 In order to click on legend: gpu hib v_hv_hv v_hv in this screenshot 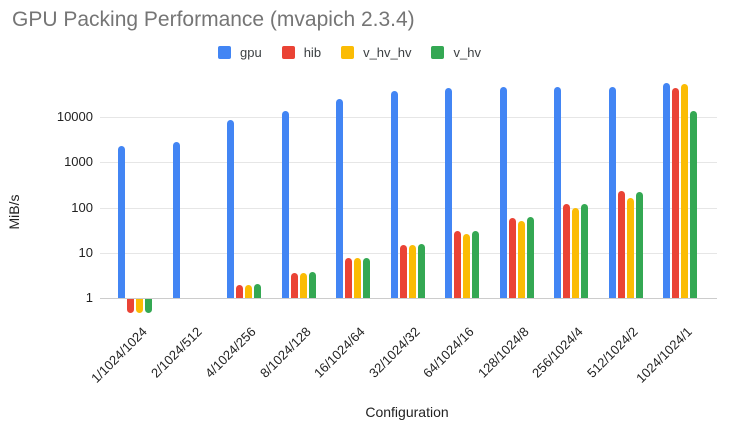, I will do `click(349, 52)`.